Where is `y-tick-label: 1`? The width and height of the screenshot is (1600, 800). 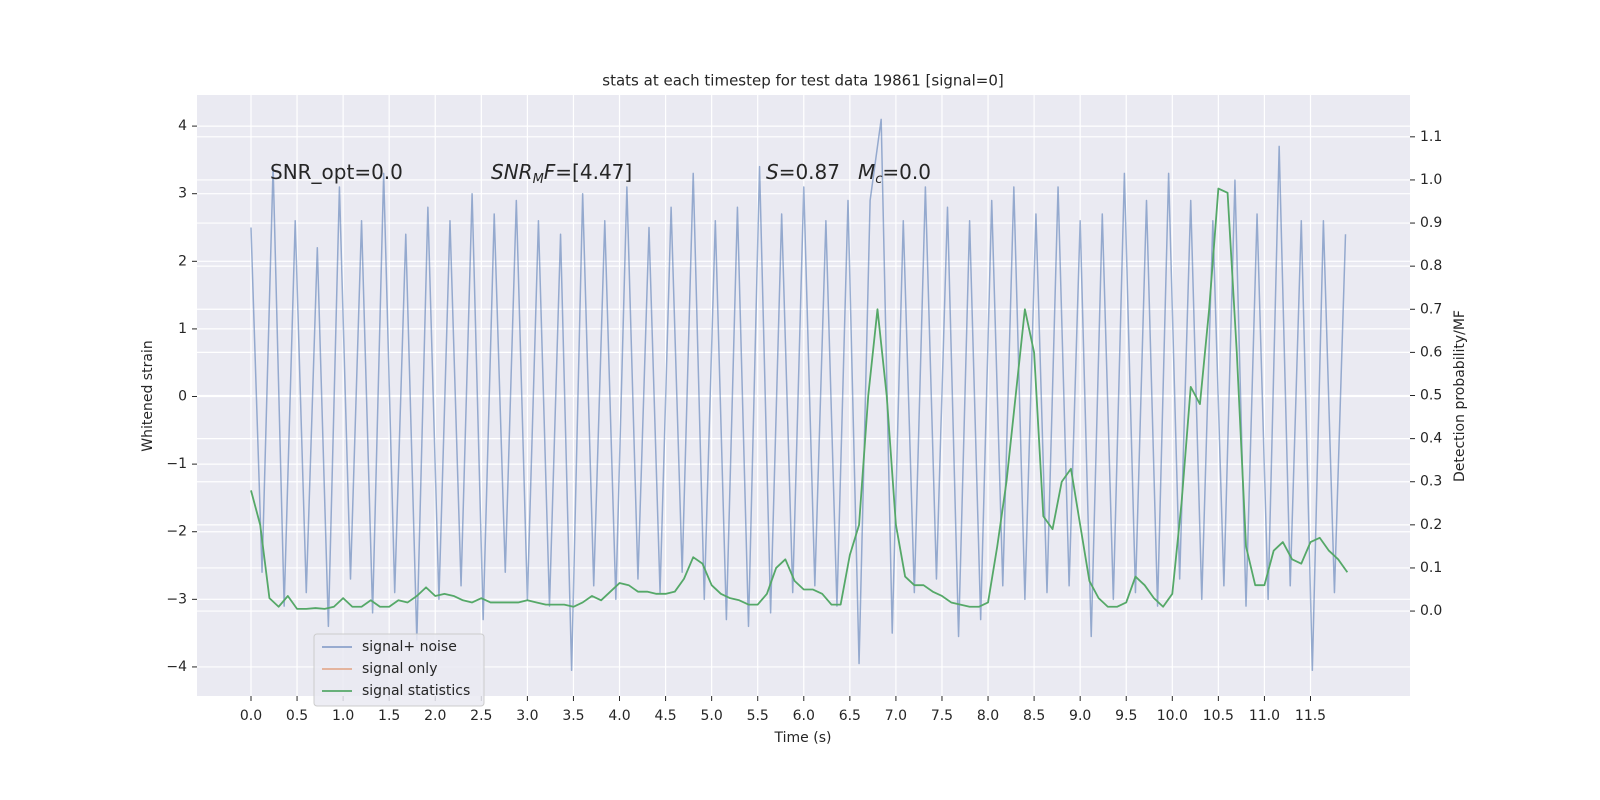
y-tick-label: 1 is located at coordinates (182, 329).